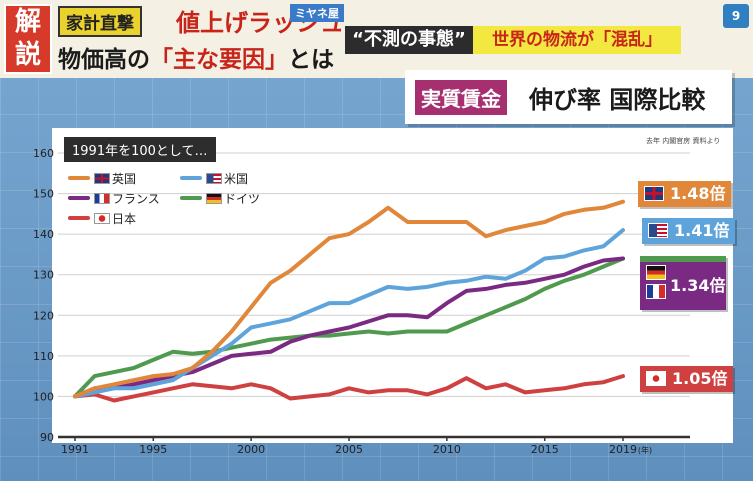  What do you see at coordinates (104, 60) in the screenshot?
I see `headline-sub-a: 物価高の` at bounding box center [104, 60].